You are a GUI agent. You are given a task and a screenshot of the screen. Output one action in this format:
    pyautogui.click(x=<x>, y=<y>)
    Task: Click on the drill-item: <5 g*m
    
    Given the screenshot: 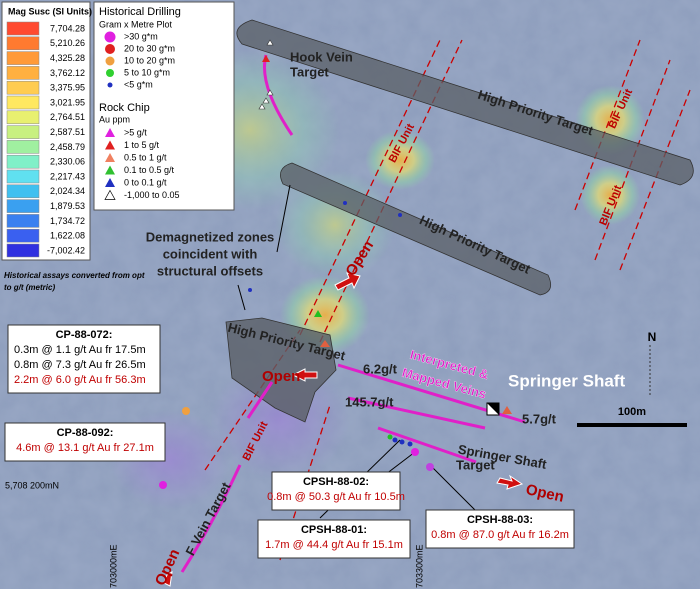 What is the action you would take?
    pyautogui.click(x=138, y=84)
    